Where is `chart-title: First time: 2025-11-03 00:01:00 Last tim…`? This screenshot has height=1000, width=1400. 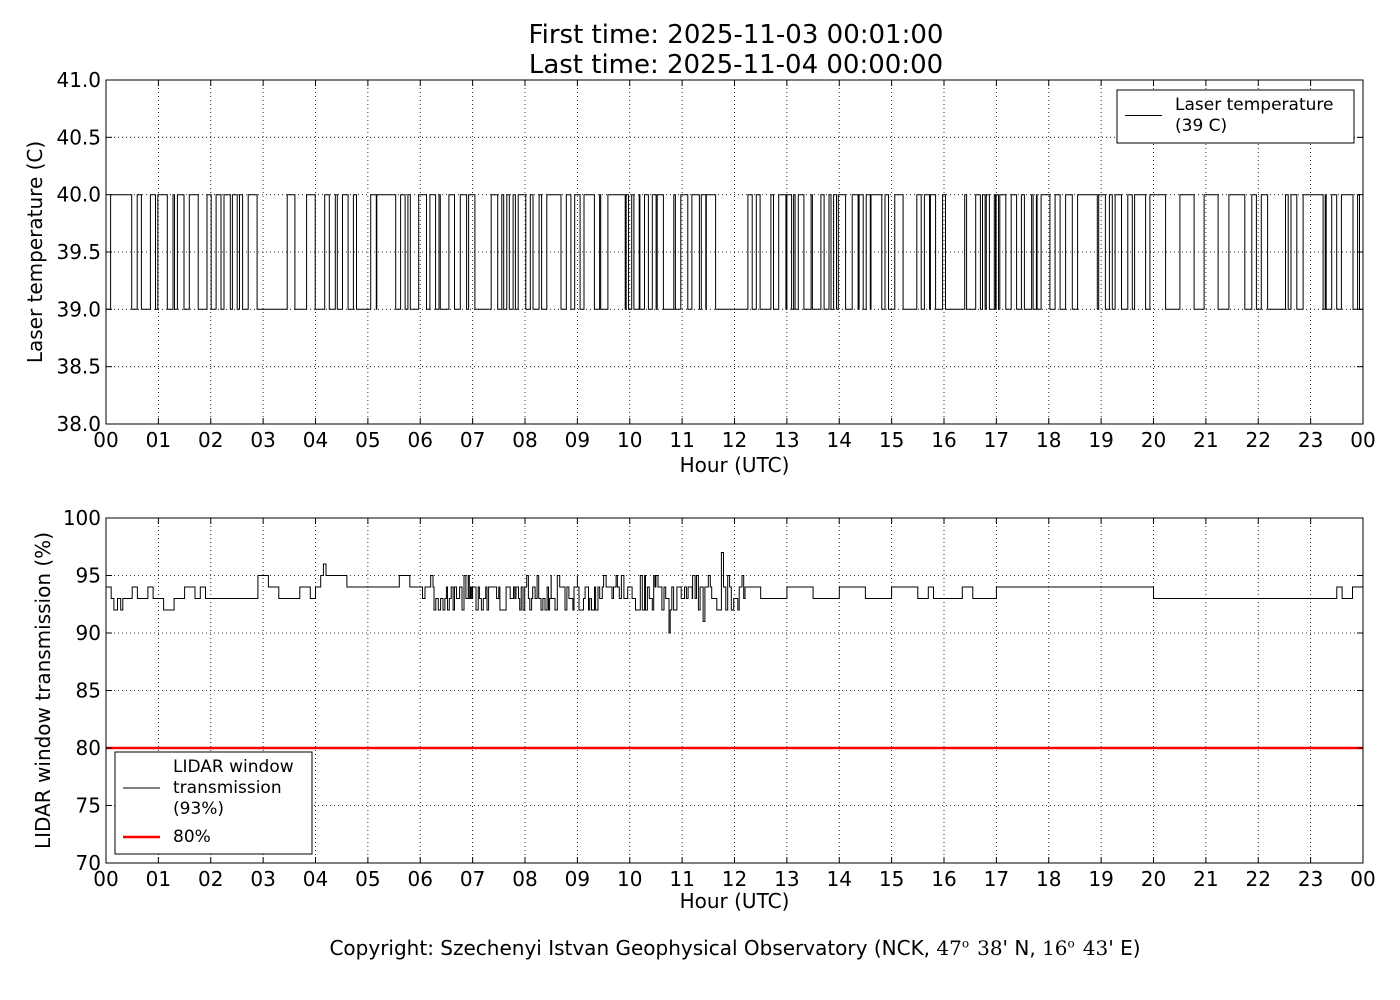
chart-title: First time: 2025-11-03 00:01:00 Last tim… is located at coordinates (736, 50).